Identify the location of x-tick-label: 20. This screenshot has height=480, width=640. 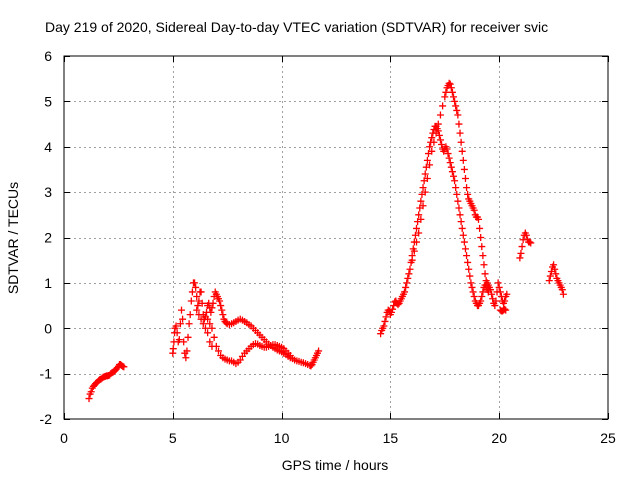
(499, 438).